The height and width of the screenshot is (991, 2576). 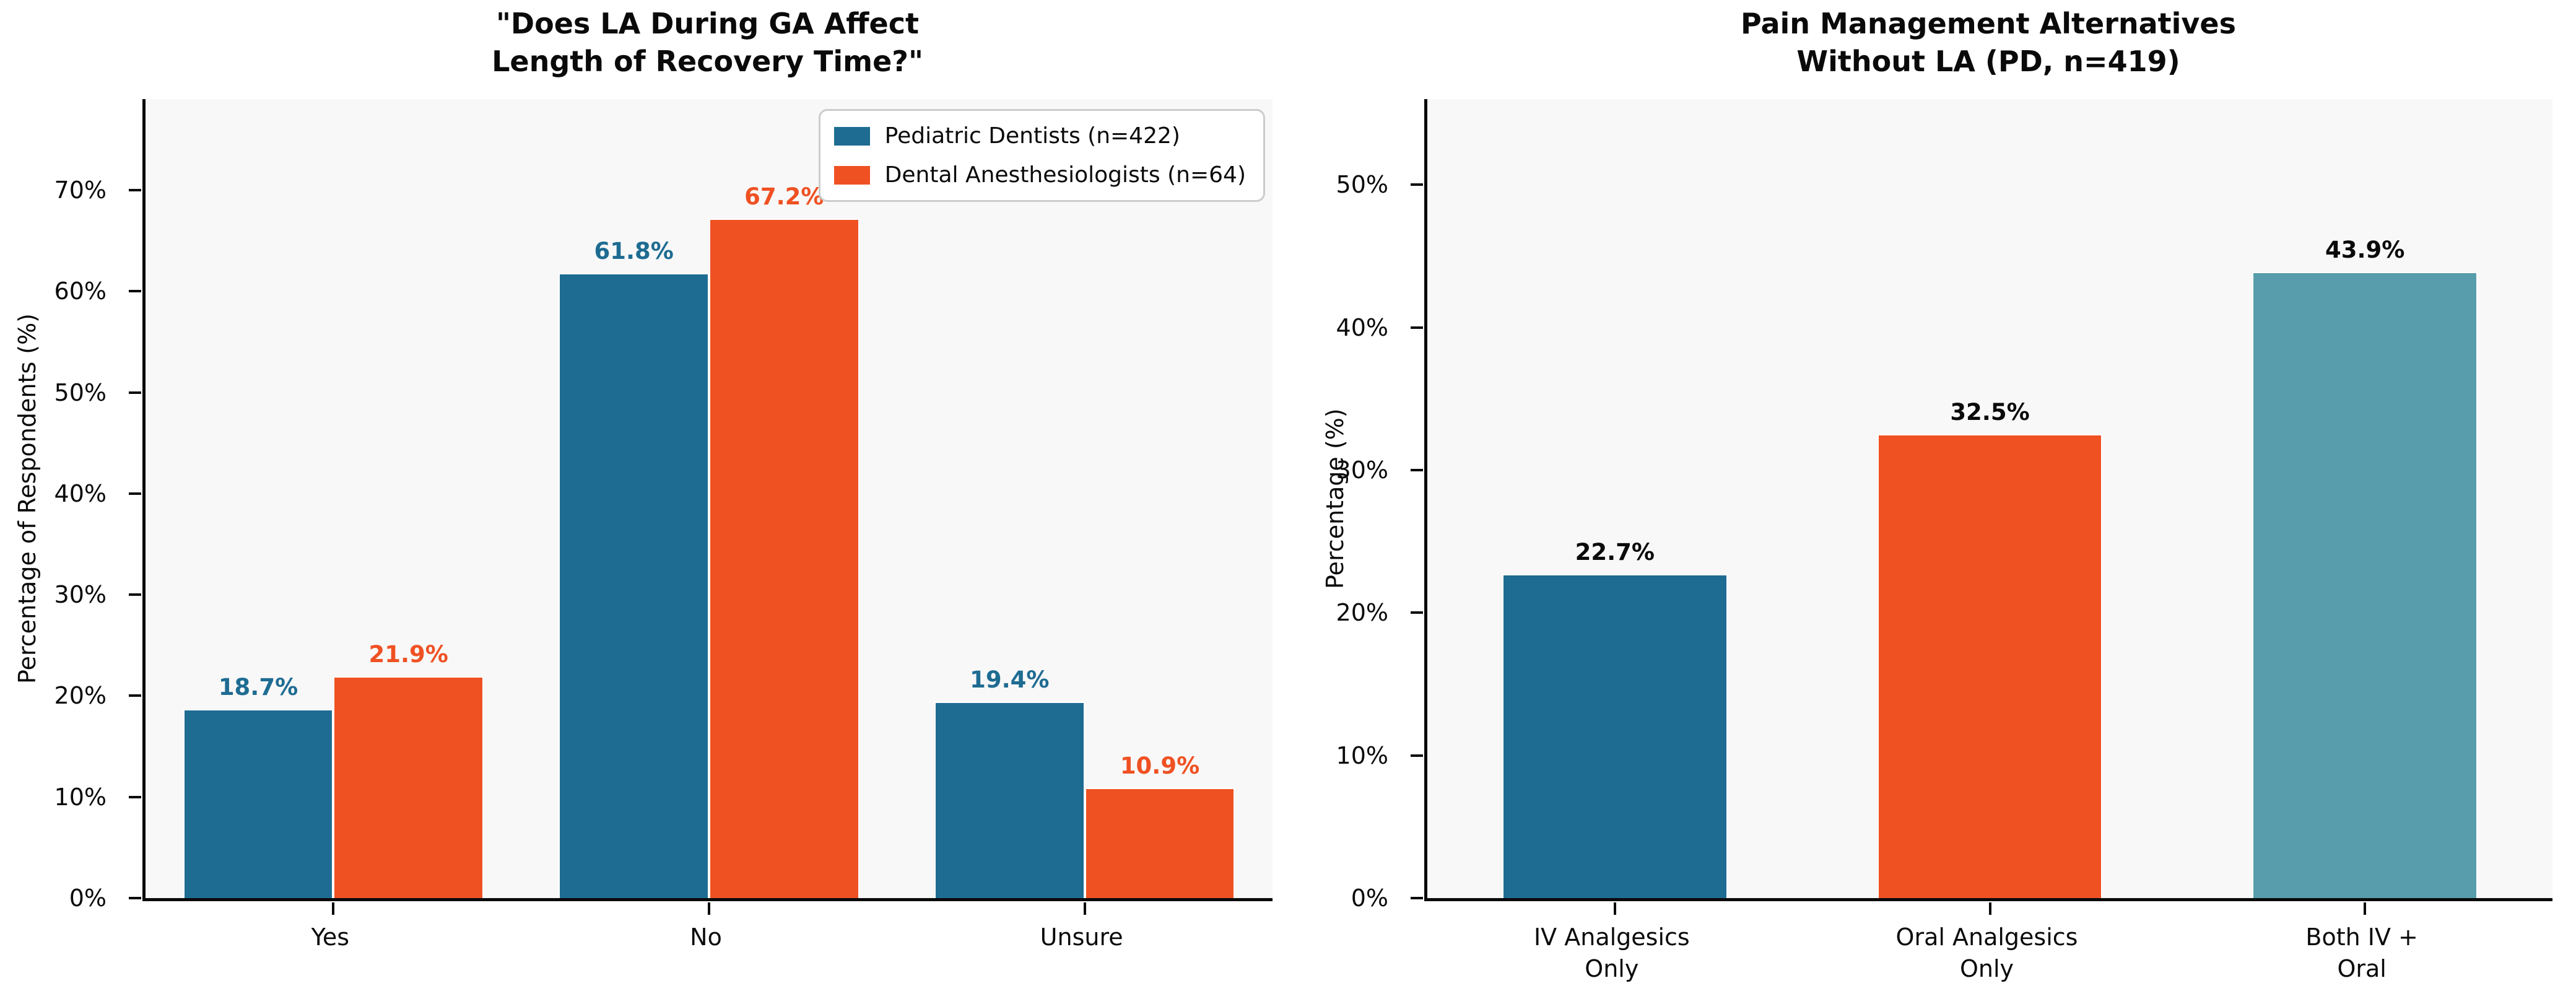 What do you see at coordinates (1988, 61) in the screenshot?
I see `chart-title-line-2: Without LA (PD, n=419)` at bounding box center [1988, 61].